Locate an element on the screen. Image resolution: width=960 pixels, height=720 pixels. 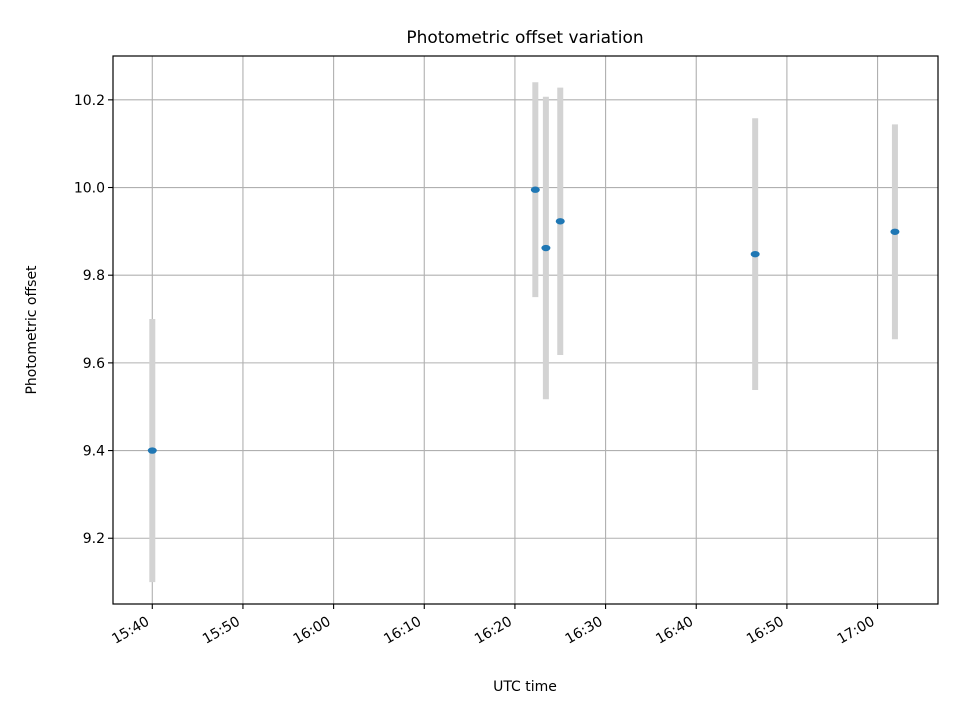
y-axis-ticks: 9.2 9.4 9.6 9.8 10.0 10.2 is located at coordinates (93, 320).